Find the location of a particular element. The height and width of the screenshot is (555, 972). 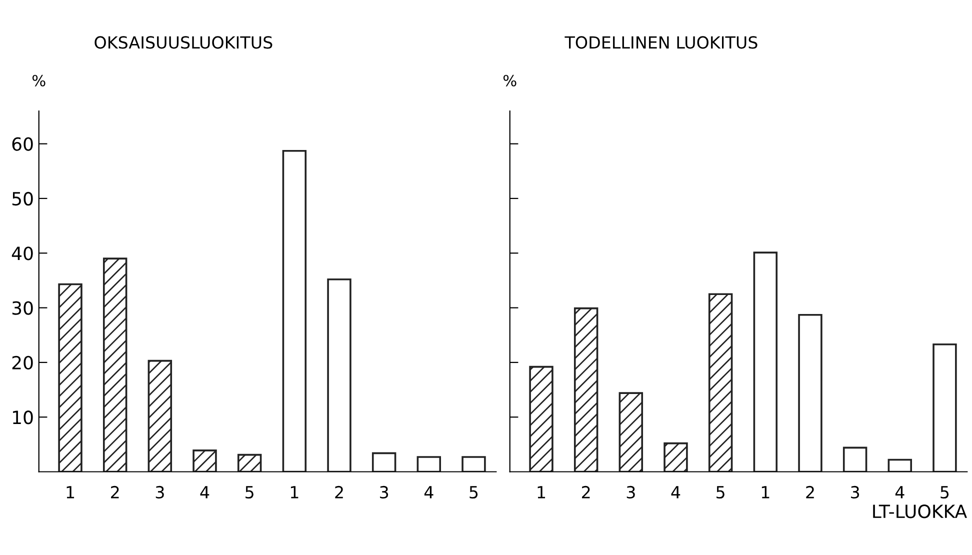

y-tick-label: 30 is located at coordinates (22, 308).